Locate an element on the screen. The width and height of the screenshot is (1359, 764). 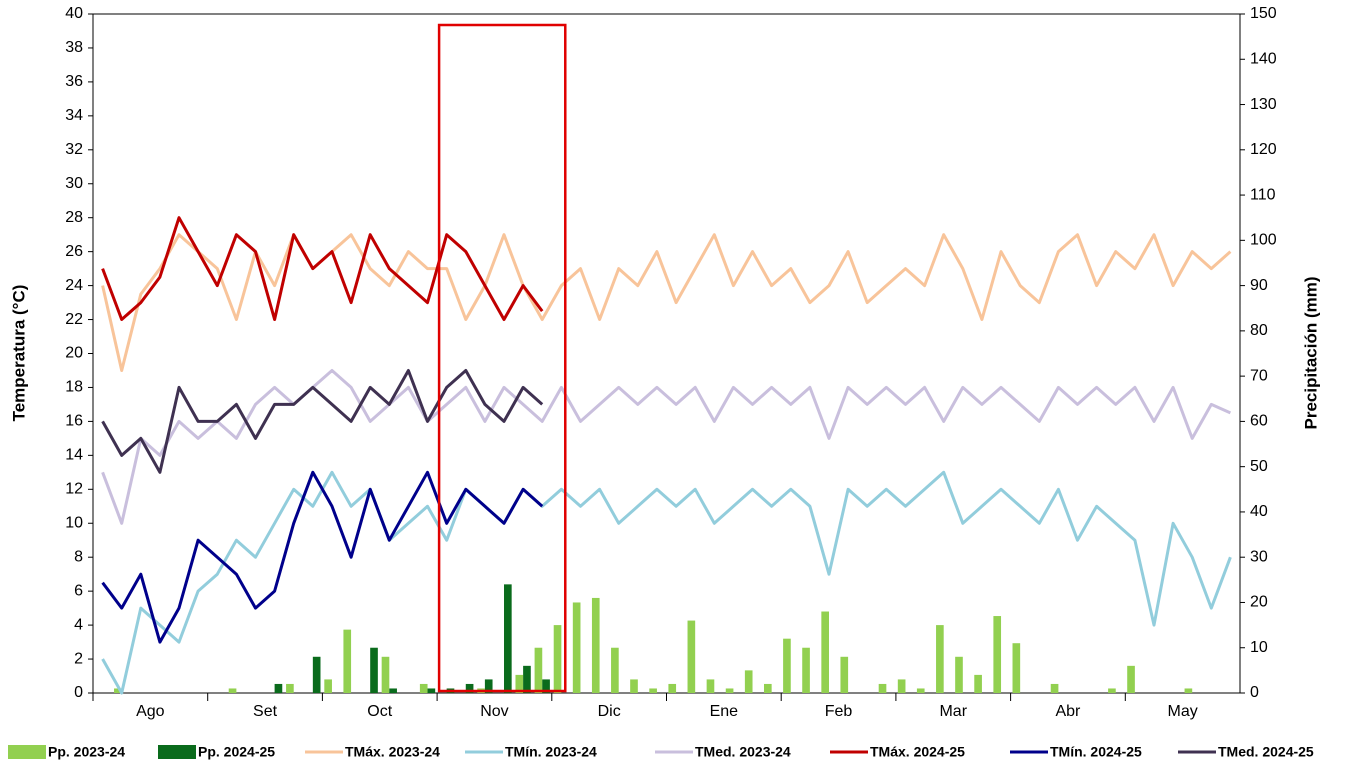
y-tick-label: 8 is located at coordinates (78, 556).